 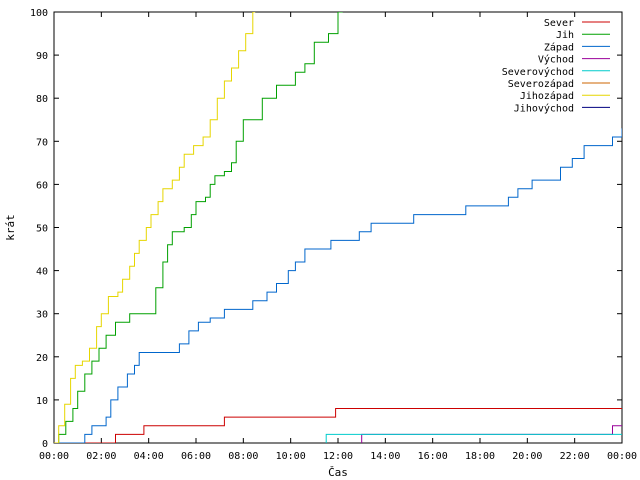 What do you see at coordinates (42, 315) in the screenshot?
I see `y-tick-label: 30` at bounding box center [42, 315].